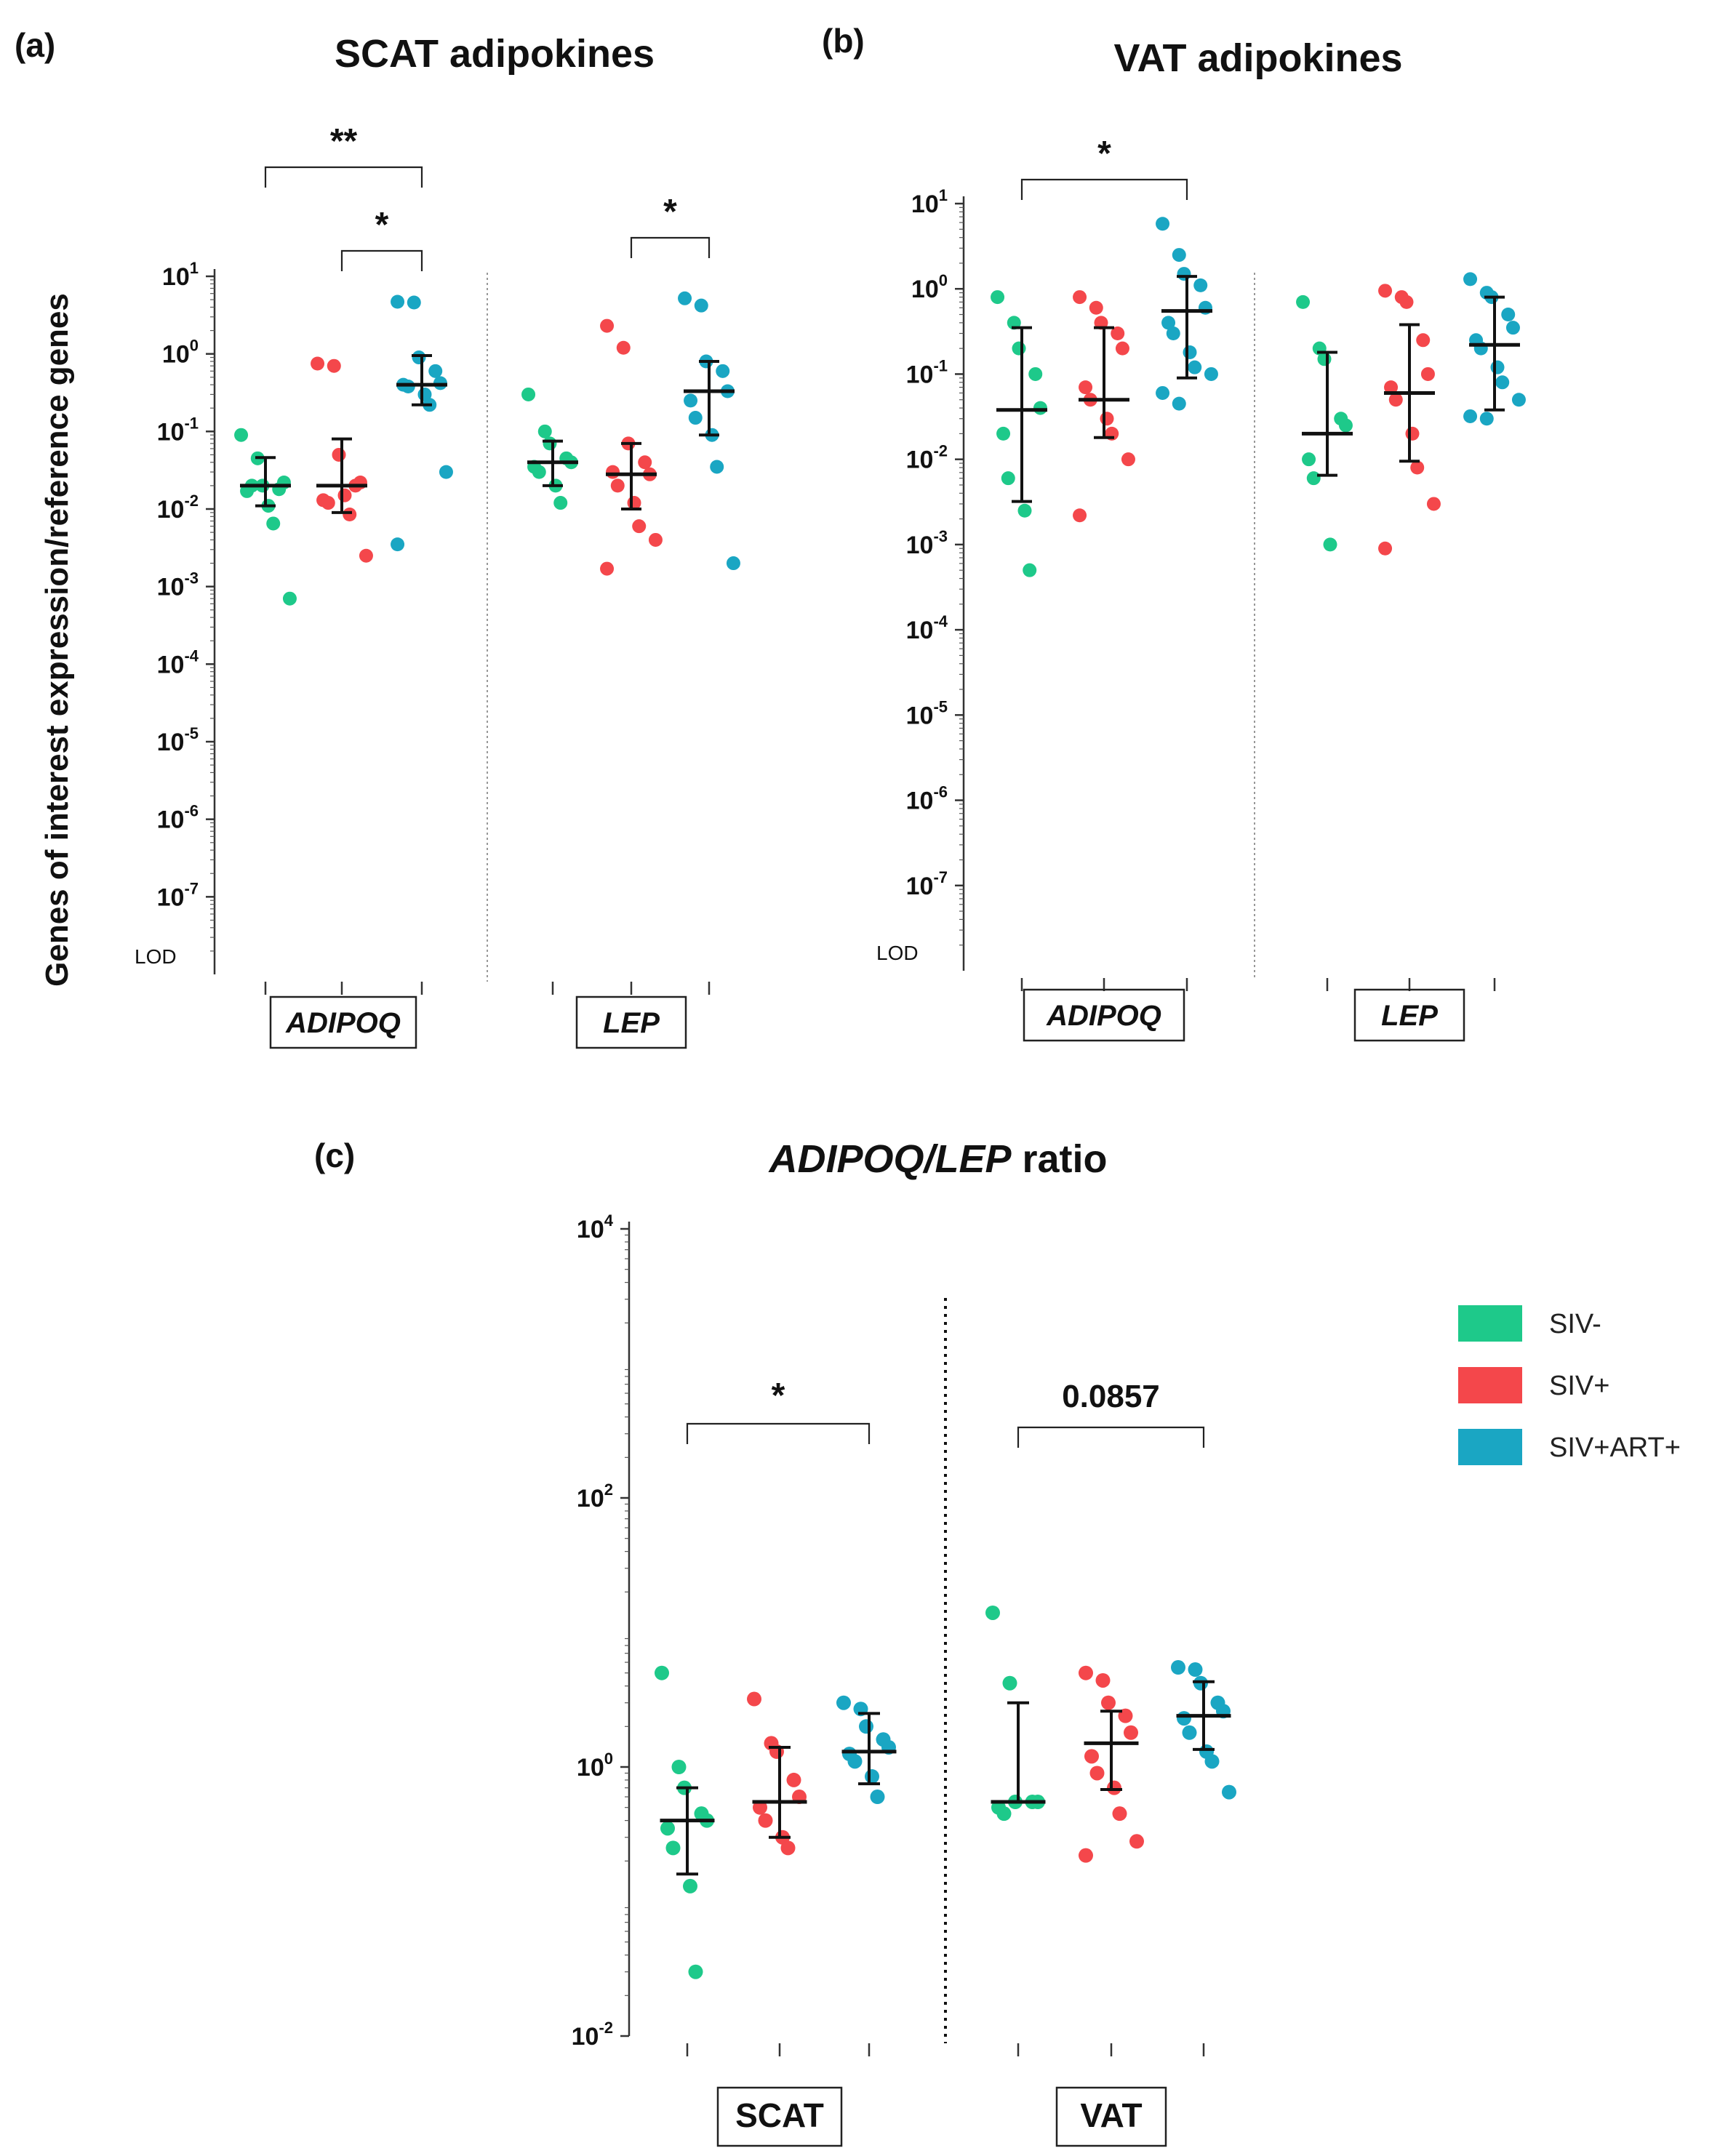  What do you see at coordinates (191, 501) in the screenshot?
I see `y-tick-exponent: -2` at bounding box center [191, 501].